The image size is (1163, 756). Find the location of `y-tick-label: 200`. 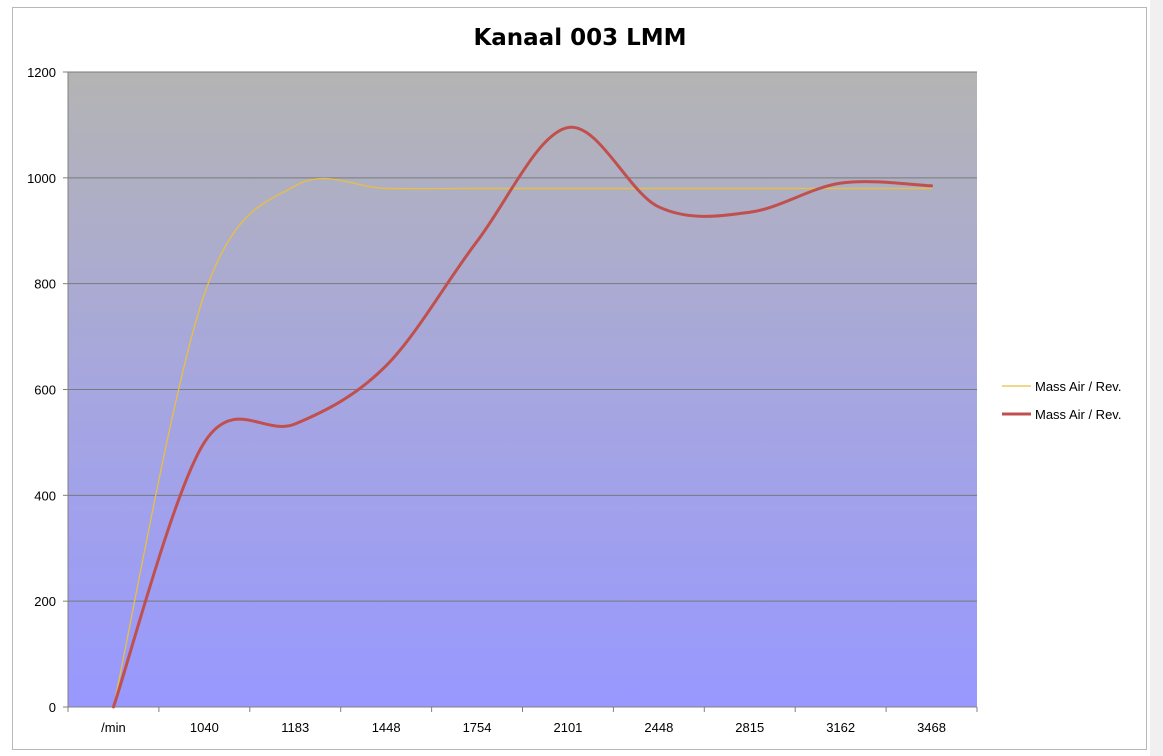

y-tick-label: 200 is located at coordinates (45, 601).